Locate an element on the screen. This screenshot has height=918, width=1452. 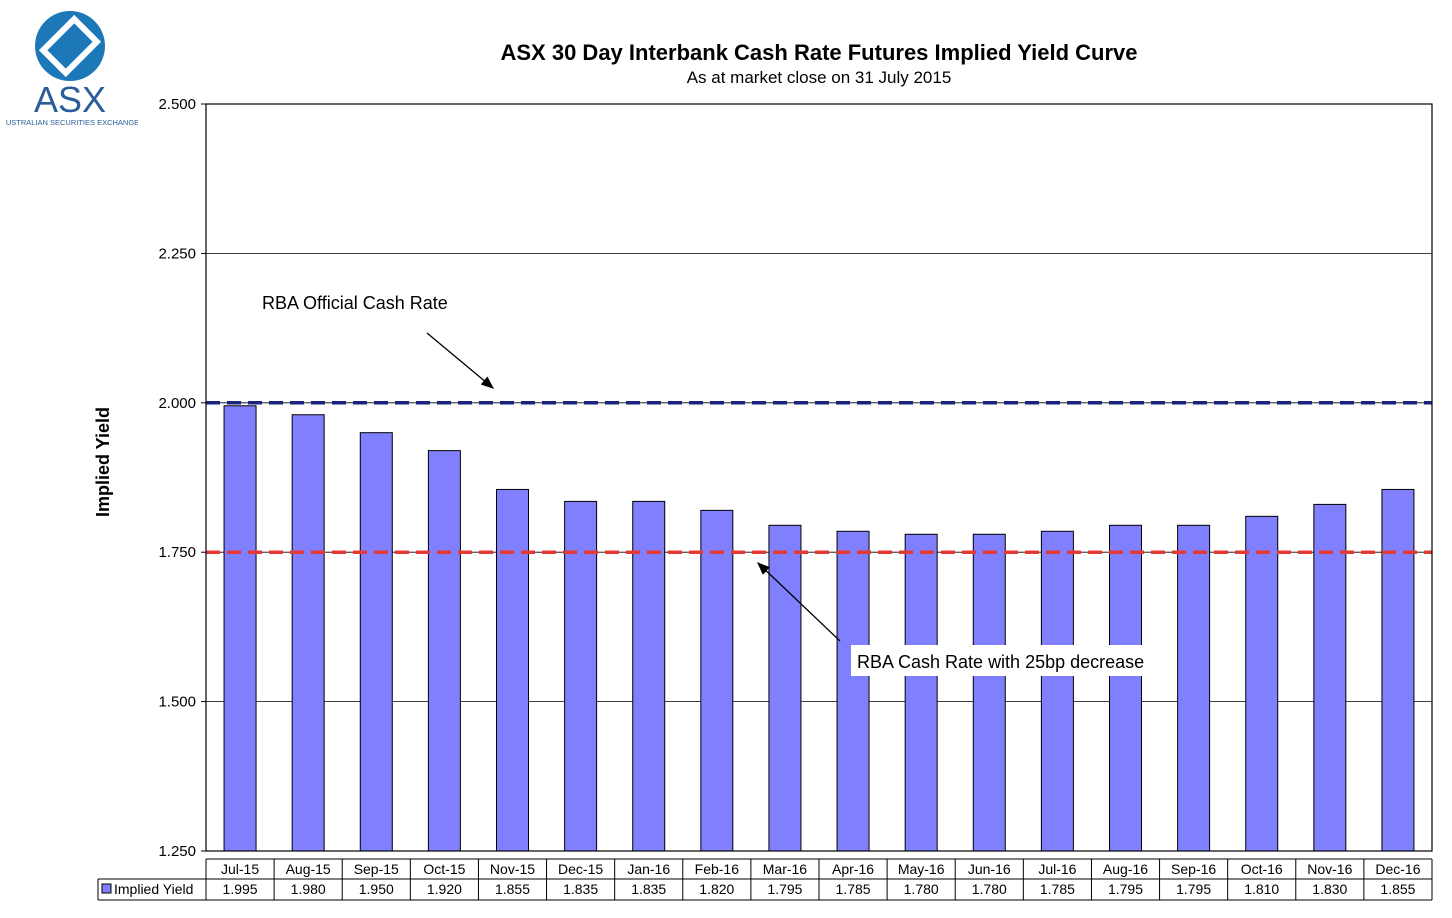
x-category-label: Mar-16 is located at coordinates (785, 869).